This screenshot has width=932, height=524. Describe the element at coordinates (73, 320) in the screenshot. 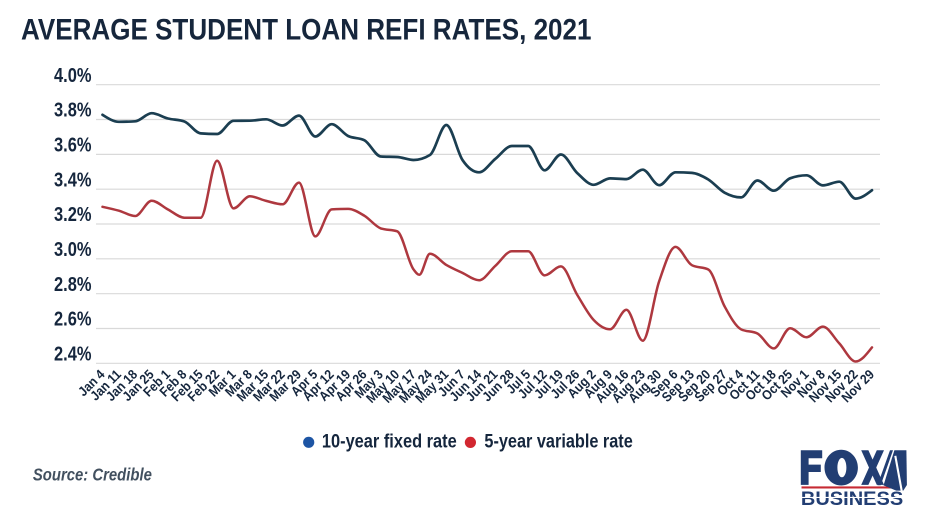

I see `svg-text: 2.6%` at that location.